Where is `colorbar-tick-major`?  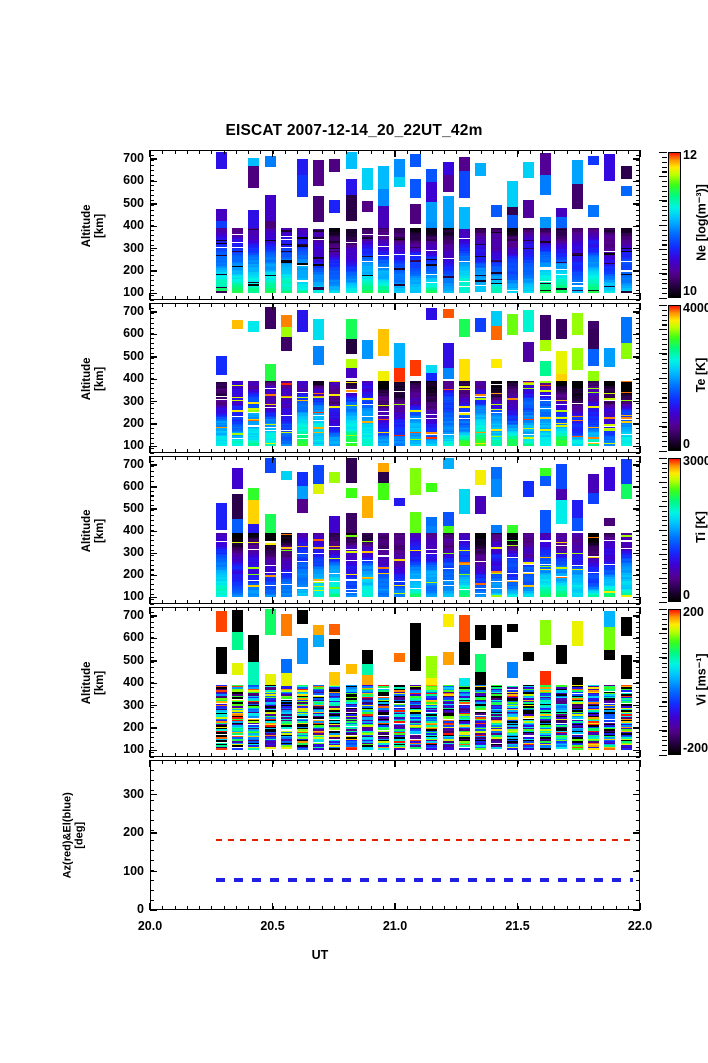 colorbar-tick-major is located at coordinates (663, 458).